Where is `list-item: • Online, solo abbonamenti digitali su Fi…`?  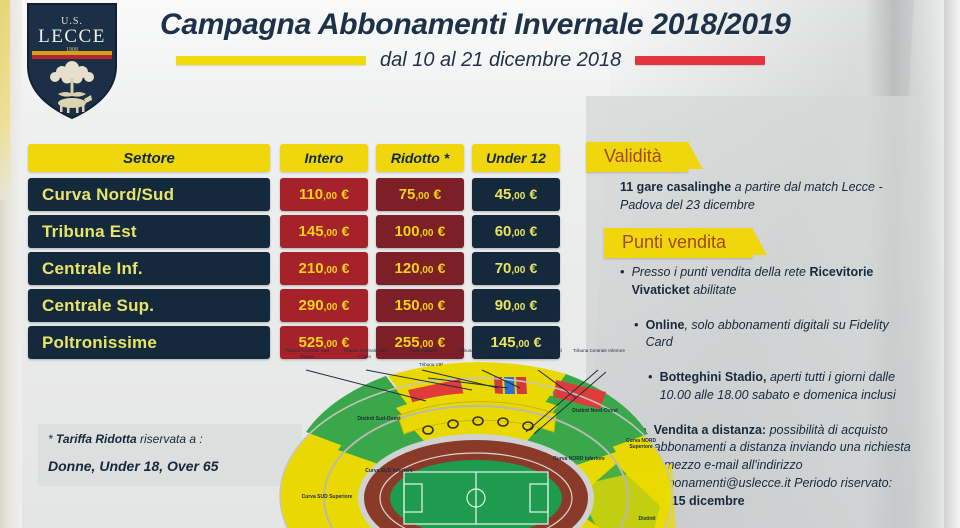 list-item: • Online, solo abbonamenti digitali su Fi… is located at coordinates (773, 335).